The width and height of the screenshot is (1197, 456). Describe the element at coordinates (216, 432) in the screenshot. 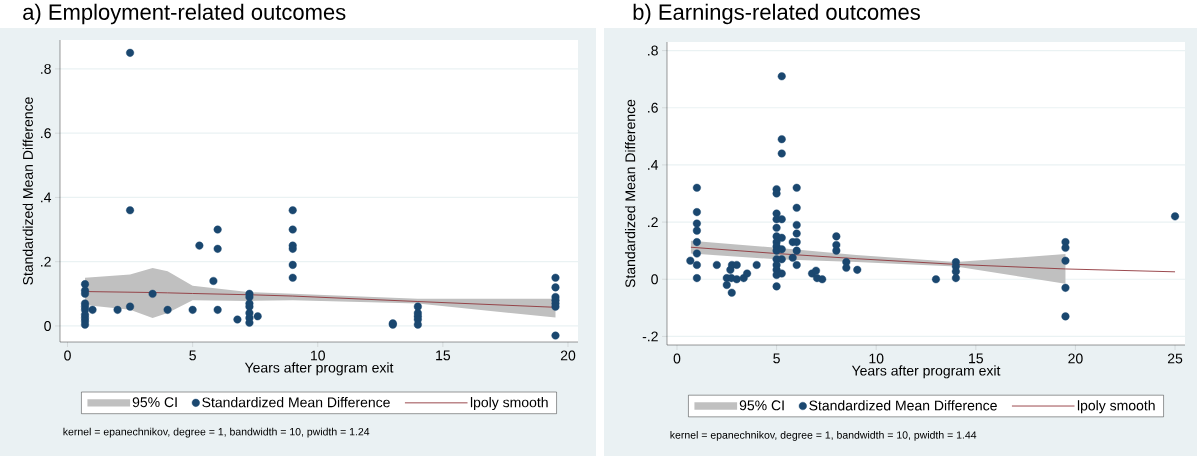

I see `text: kernel = epanechnikov, degree = 1, bandwidth = 10, pwidth = 1.24` at that location.